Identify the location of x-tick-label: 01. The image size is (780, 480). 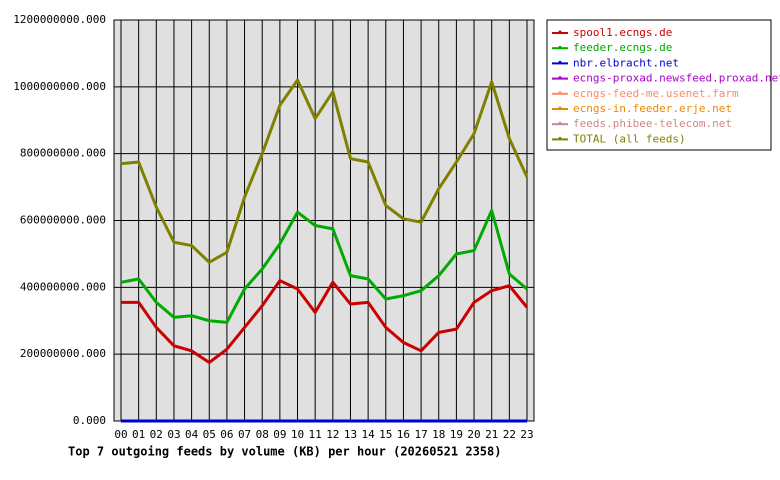
(138, 434).